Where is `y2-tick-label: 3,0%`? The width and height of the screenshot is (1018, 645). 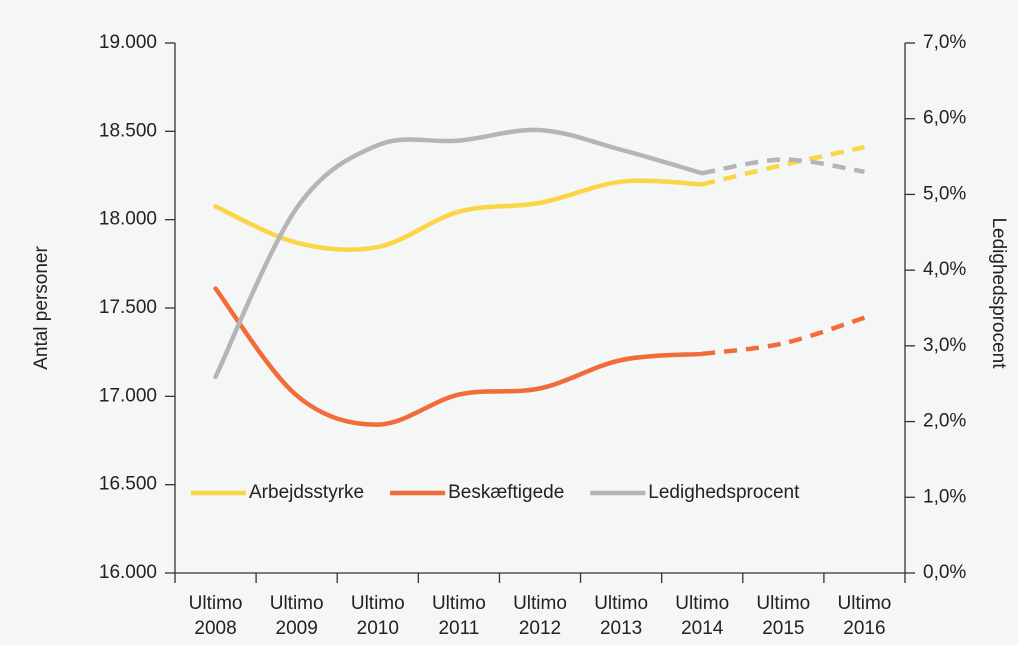
y2-tick-label: 3,0% is located at coordinates (944, 345).